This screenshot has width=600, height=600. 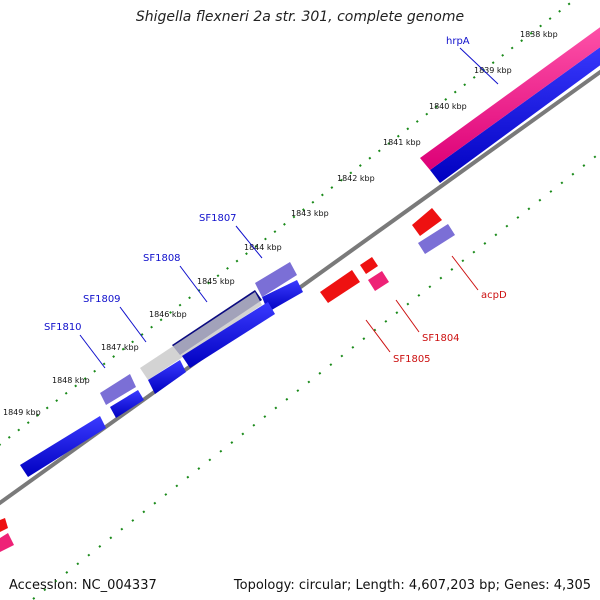 What do you see at coordinates (63, 327) in the screenshot?
I see `gene-label-SF1810: SF1810` at bounding box center [63, 327].